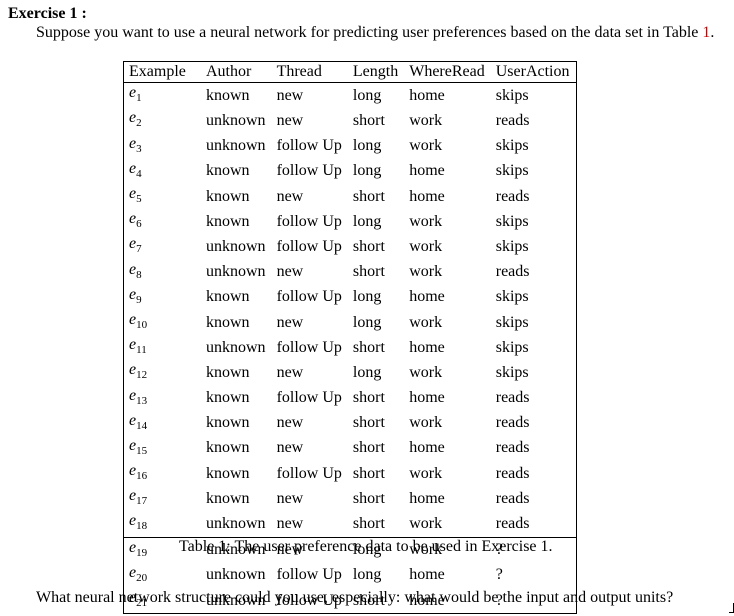  Describe the element at coordinates (350, 347) in the screenshot. I see `table-row: e11 unknown follow Up short home skips` at that location.